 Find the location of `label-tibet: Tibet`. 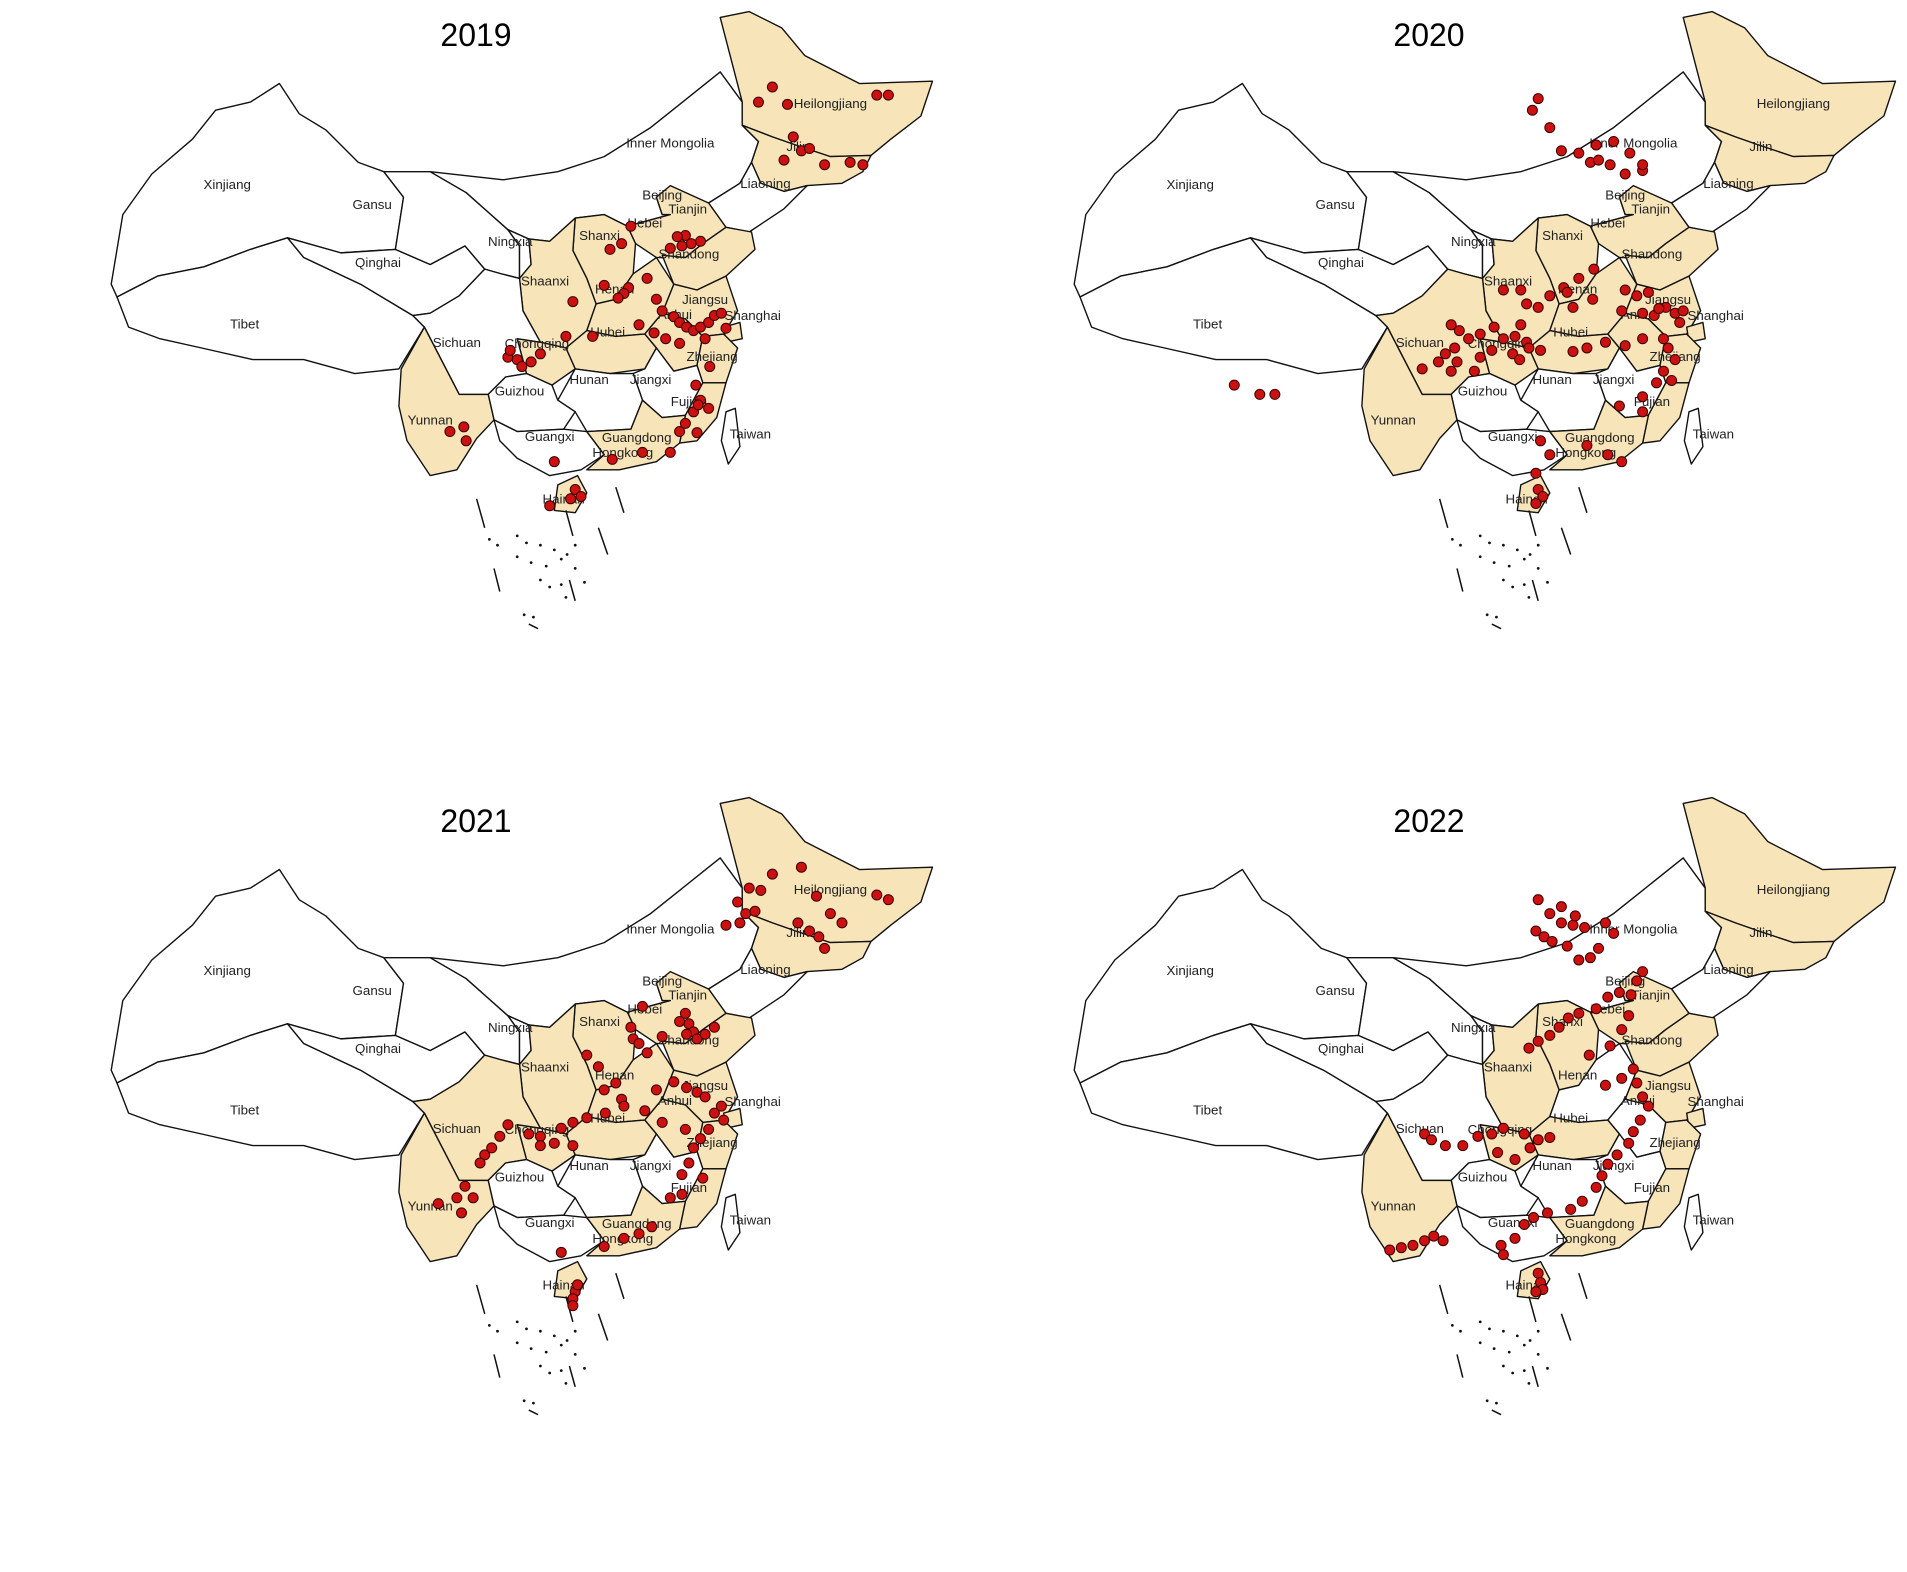

label-tibet: Tibet is located at coordinates (244, 323).